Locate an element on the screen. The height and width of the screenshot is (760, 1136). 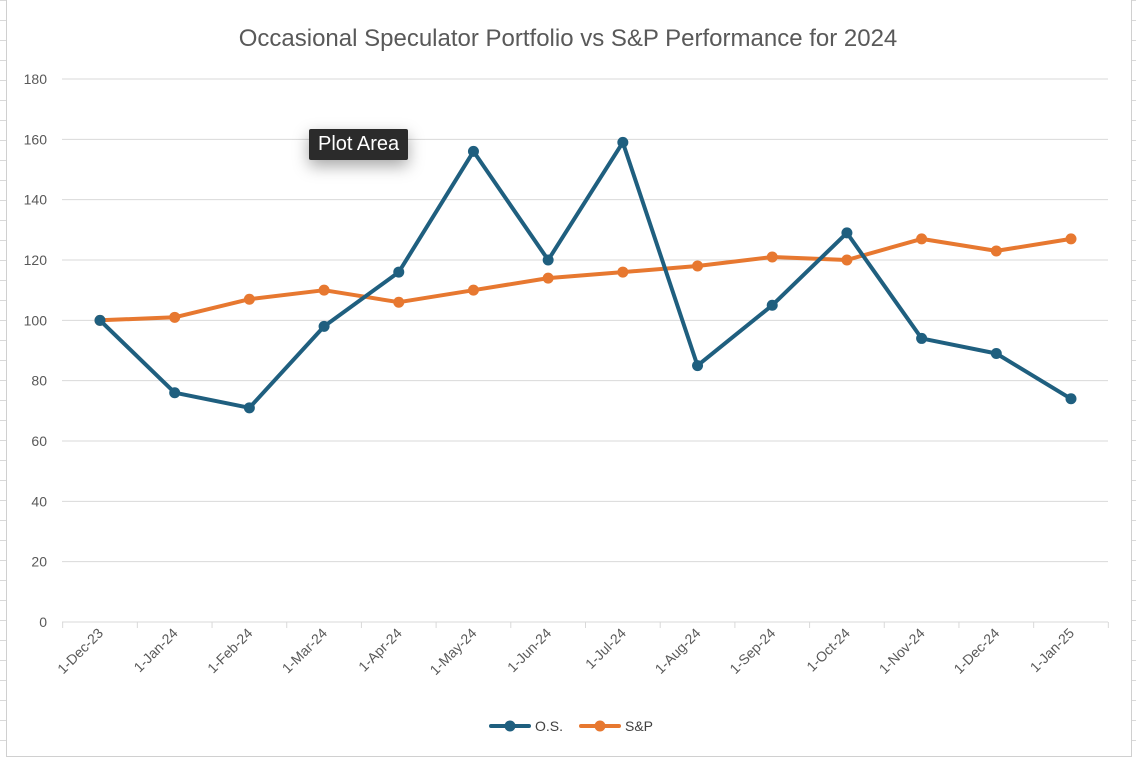
plot-area-tooltip: Plot Area is located at coordinates (359, 144).